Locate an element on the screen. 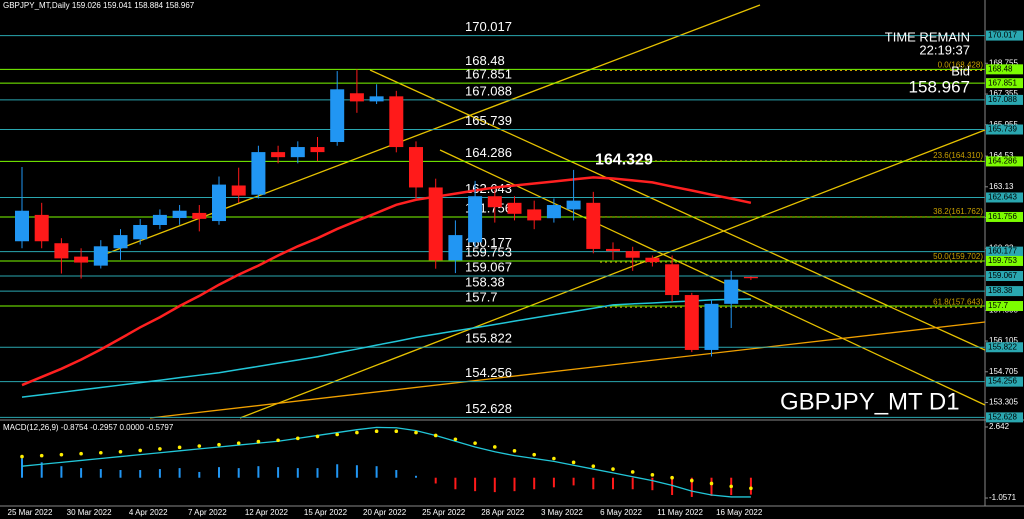 The height and width of the screenshot is (519, 1024). price-tag-label: 165.739 is located at coordinates (1002, 129).